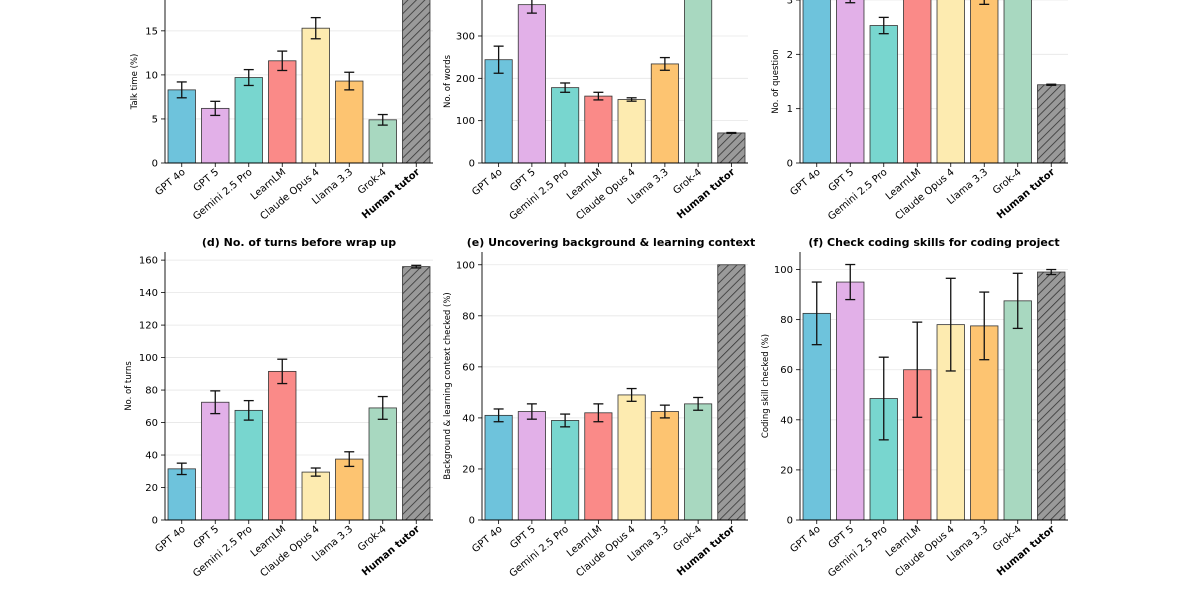 This screenshot has width=1200, height=600. I want to click on y-tick-label: 10, so click(151, 75).